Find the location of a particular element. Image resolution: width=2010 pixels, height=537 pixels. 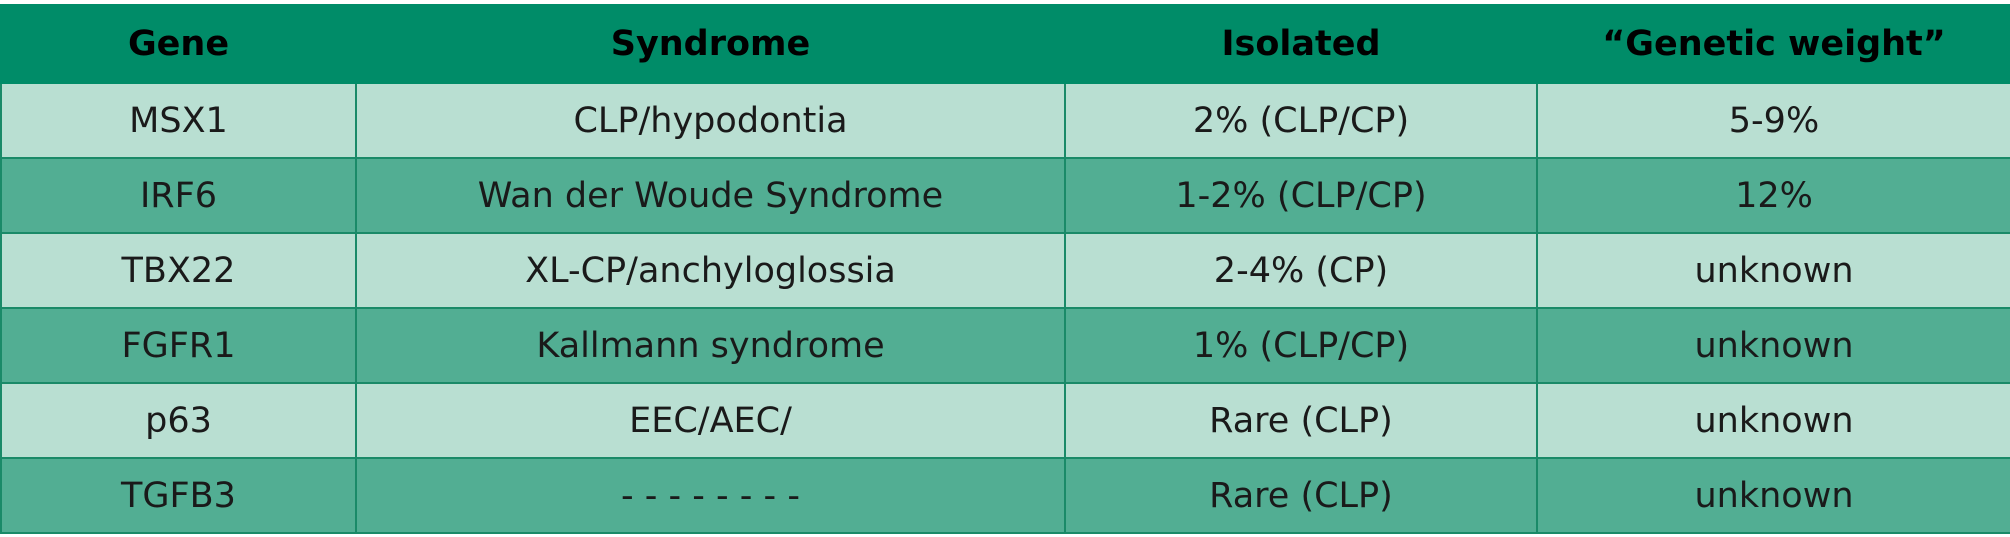

table-cell: MSX1 is located at coordinates (178, 120).